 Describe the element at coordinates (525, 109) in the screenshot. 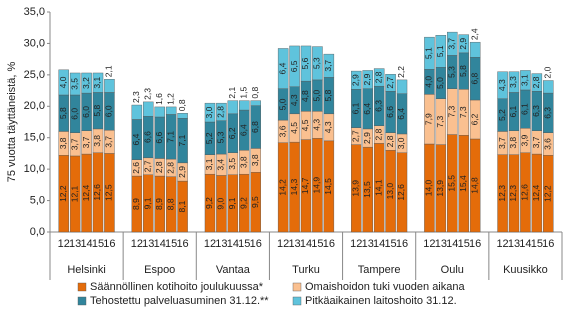

I see `value-label: 6,1` at that location.